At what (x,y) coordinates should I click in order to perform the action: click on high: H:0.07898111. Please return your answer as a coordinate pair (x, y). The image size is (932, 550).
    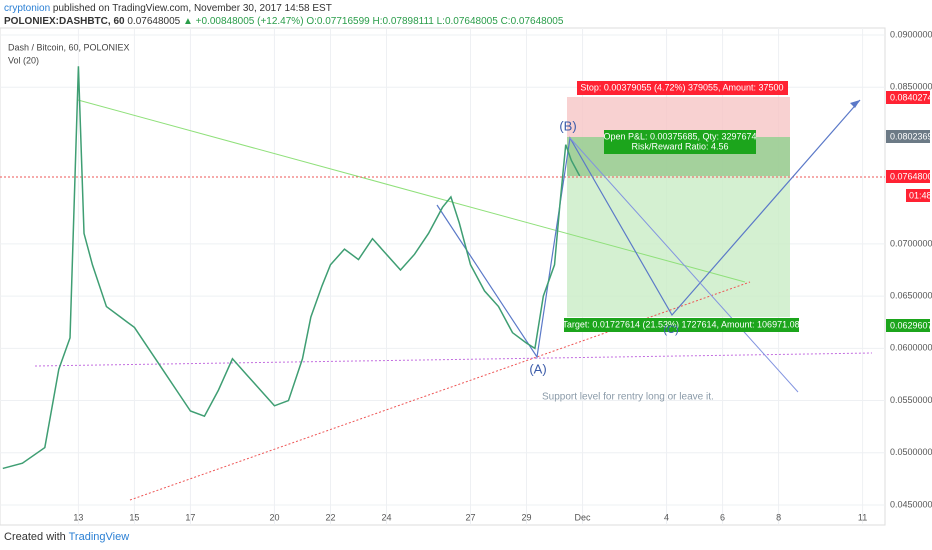
    Looking at the image, I should click on (403, 21).